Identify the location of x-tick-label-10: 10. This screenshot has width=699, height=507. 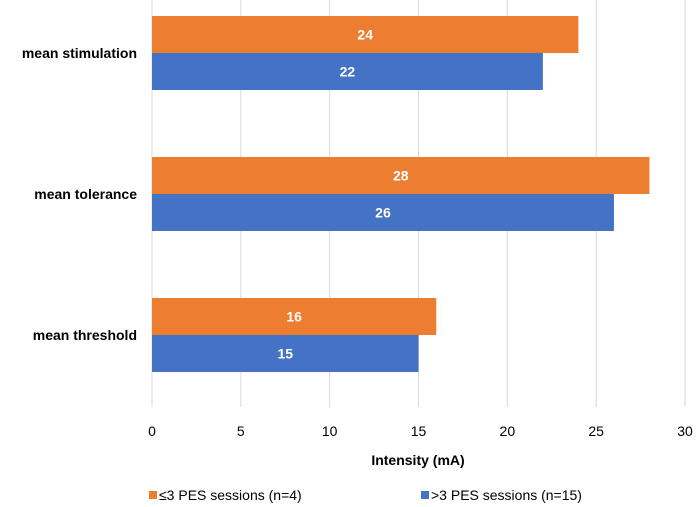
(330, 431).